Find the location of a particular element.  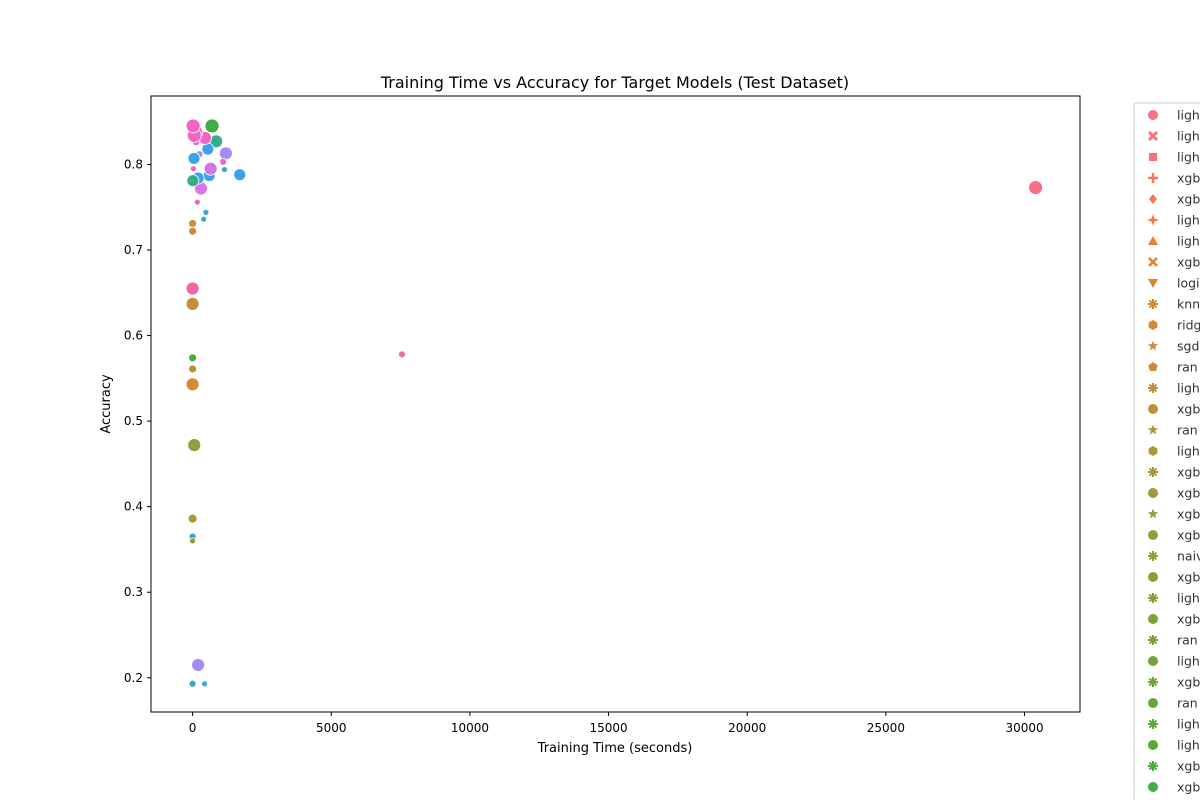

x-tick-label: 15000 is located at coordinates (608, 728).